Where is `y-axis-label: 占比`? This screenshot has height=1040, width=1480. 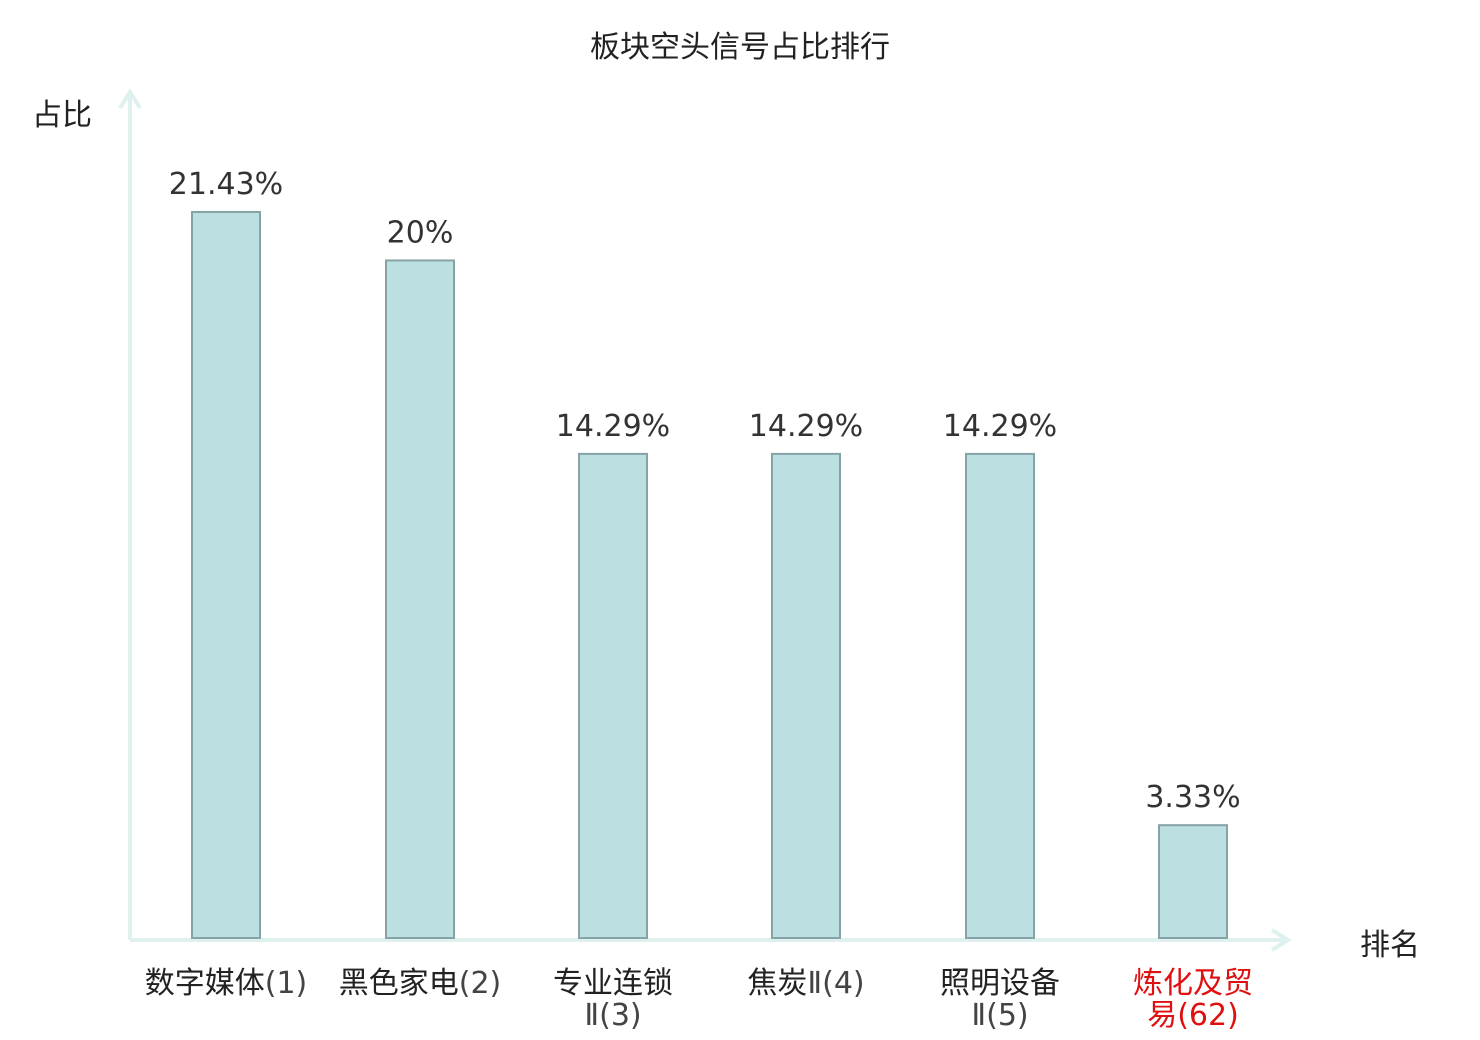
y-axis-label: 占比 is located at coordinates (62, 115).